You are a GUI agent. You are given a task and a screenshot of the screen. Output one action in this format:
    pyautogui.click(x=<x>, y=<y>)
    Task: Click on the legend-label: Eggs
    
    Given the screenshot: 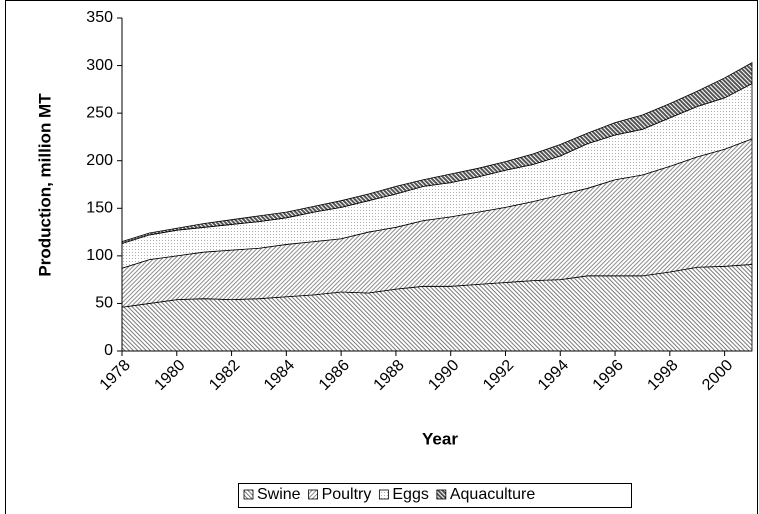 What is the action you would take?
    pyautogui.click(x=410, y=494)
    